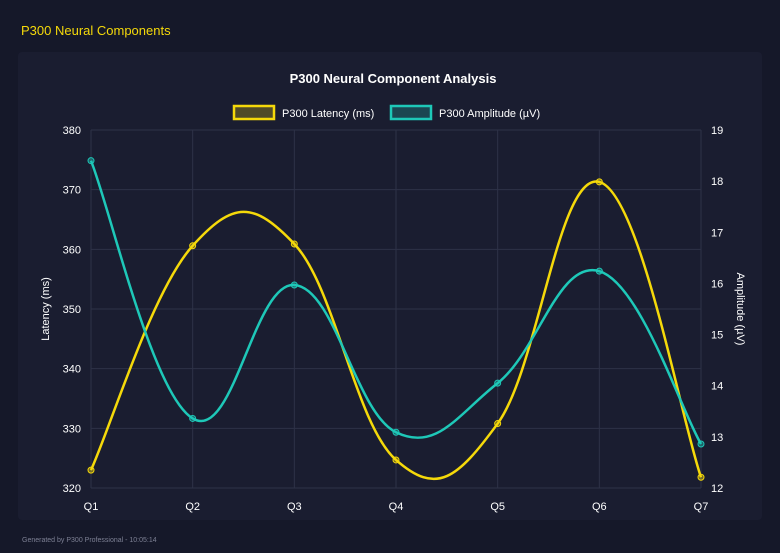  I want to click on y2-tick-label: 17, so click(717, 233).